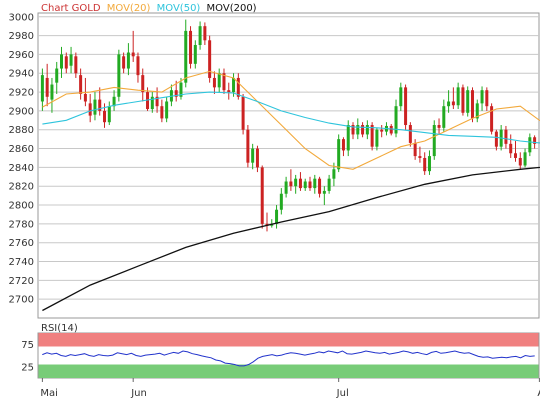 Image resolution: width=540 pixels, height=404 pixels. I want to click on legend-mov200: MOV(200), so click(232, 8).